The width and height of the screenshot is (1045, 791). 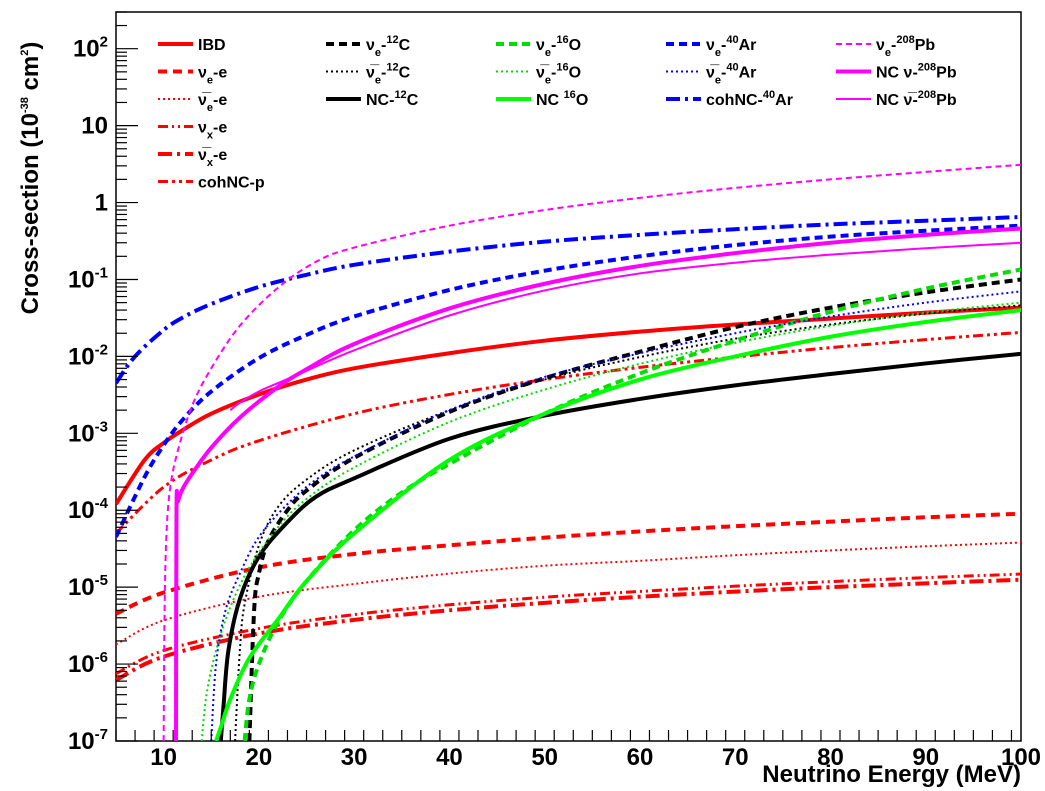 I want to click on series-line-nuxbar-e, so click(x=568, y=629).